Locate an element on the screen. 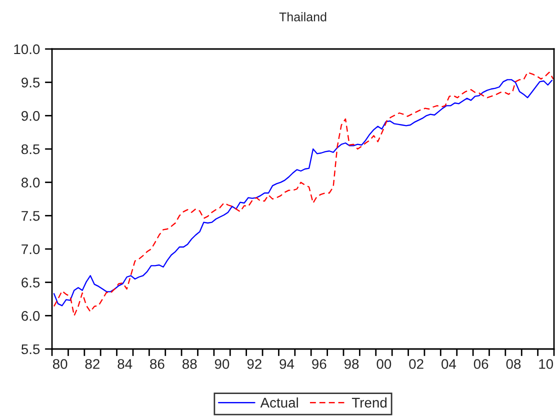 Image resolution: width=560 pixels, height=420 pixels. x-tick-label: 98 is located at coordinates (351, 364).